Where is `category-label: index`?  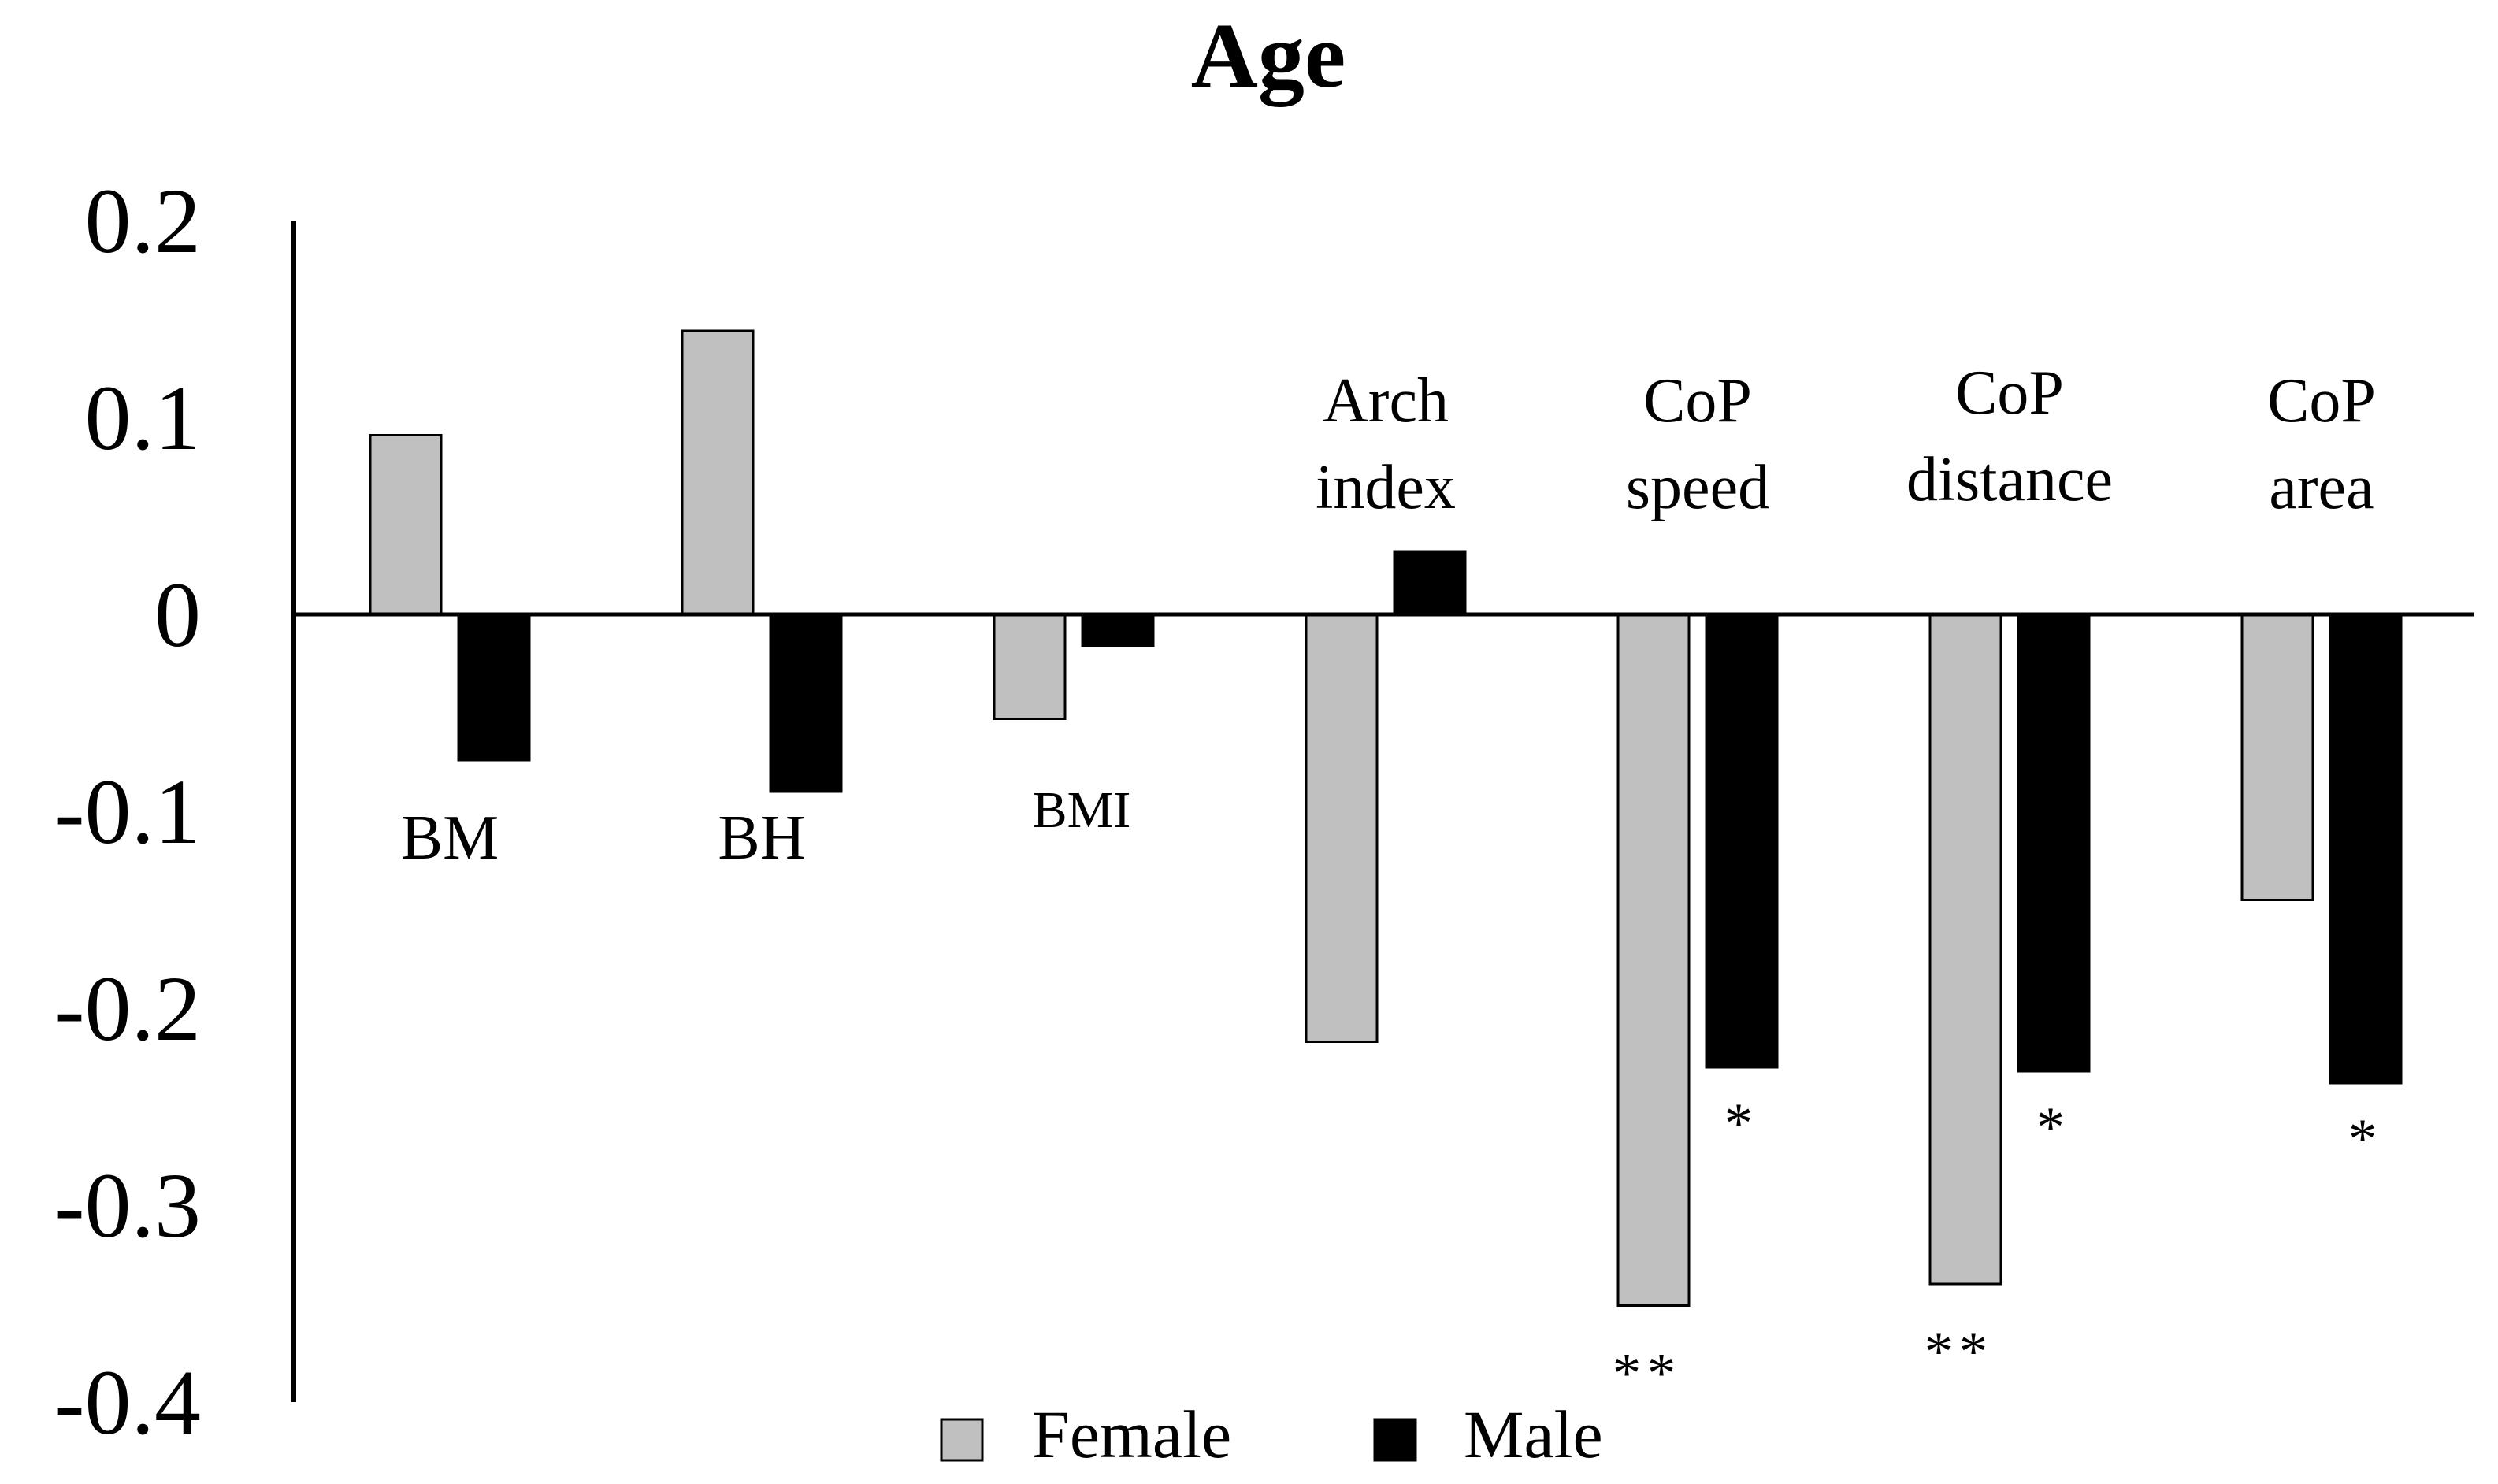
category-label: index is located at coordinates (1386, 488).